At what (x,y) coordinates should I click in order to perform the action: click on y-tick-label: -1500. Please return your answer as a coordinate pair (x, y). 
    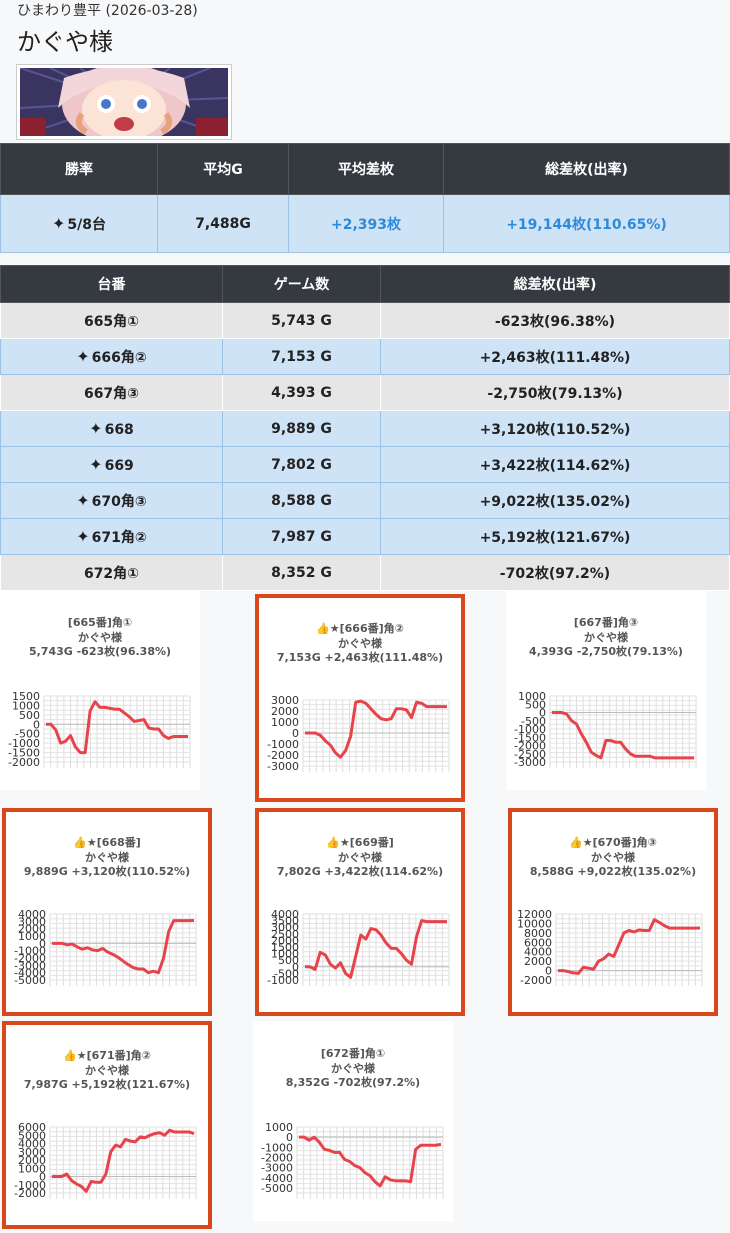
    Looking at the image, I should click on (530, 737).